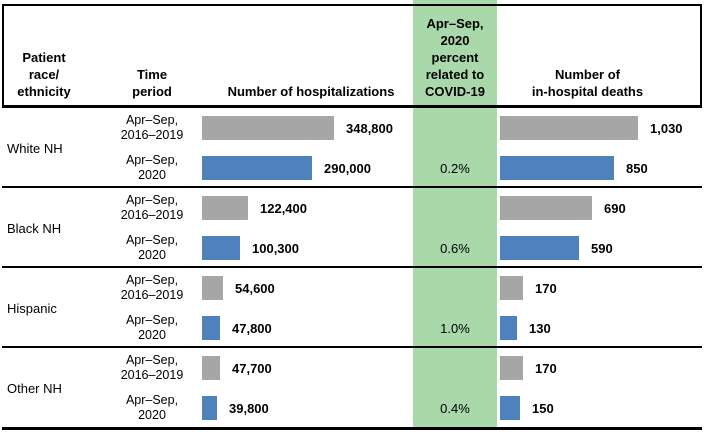 The image size is (705, 437). Describe the element at coordinates (666, 128) in the screenshot. I see `deaths-value: 1,030` at that location.